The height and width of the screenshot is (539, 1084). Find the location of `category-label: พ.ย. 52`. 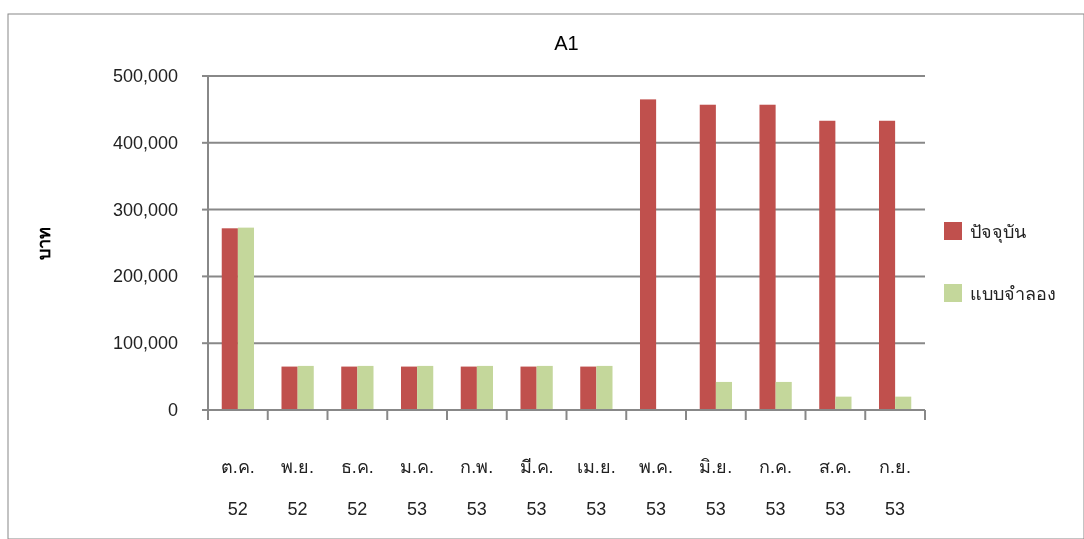

category-label: พ.ย. 52 is located at coordinates (298, 488).